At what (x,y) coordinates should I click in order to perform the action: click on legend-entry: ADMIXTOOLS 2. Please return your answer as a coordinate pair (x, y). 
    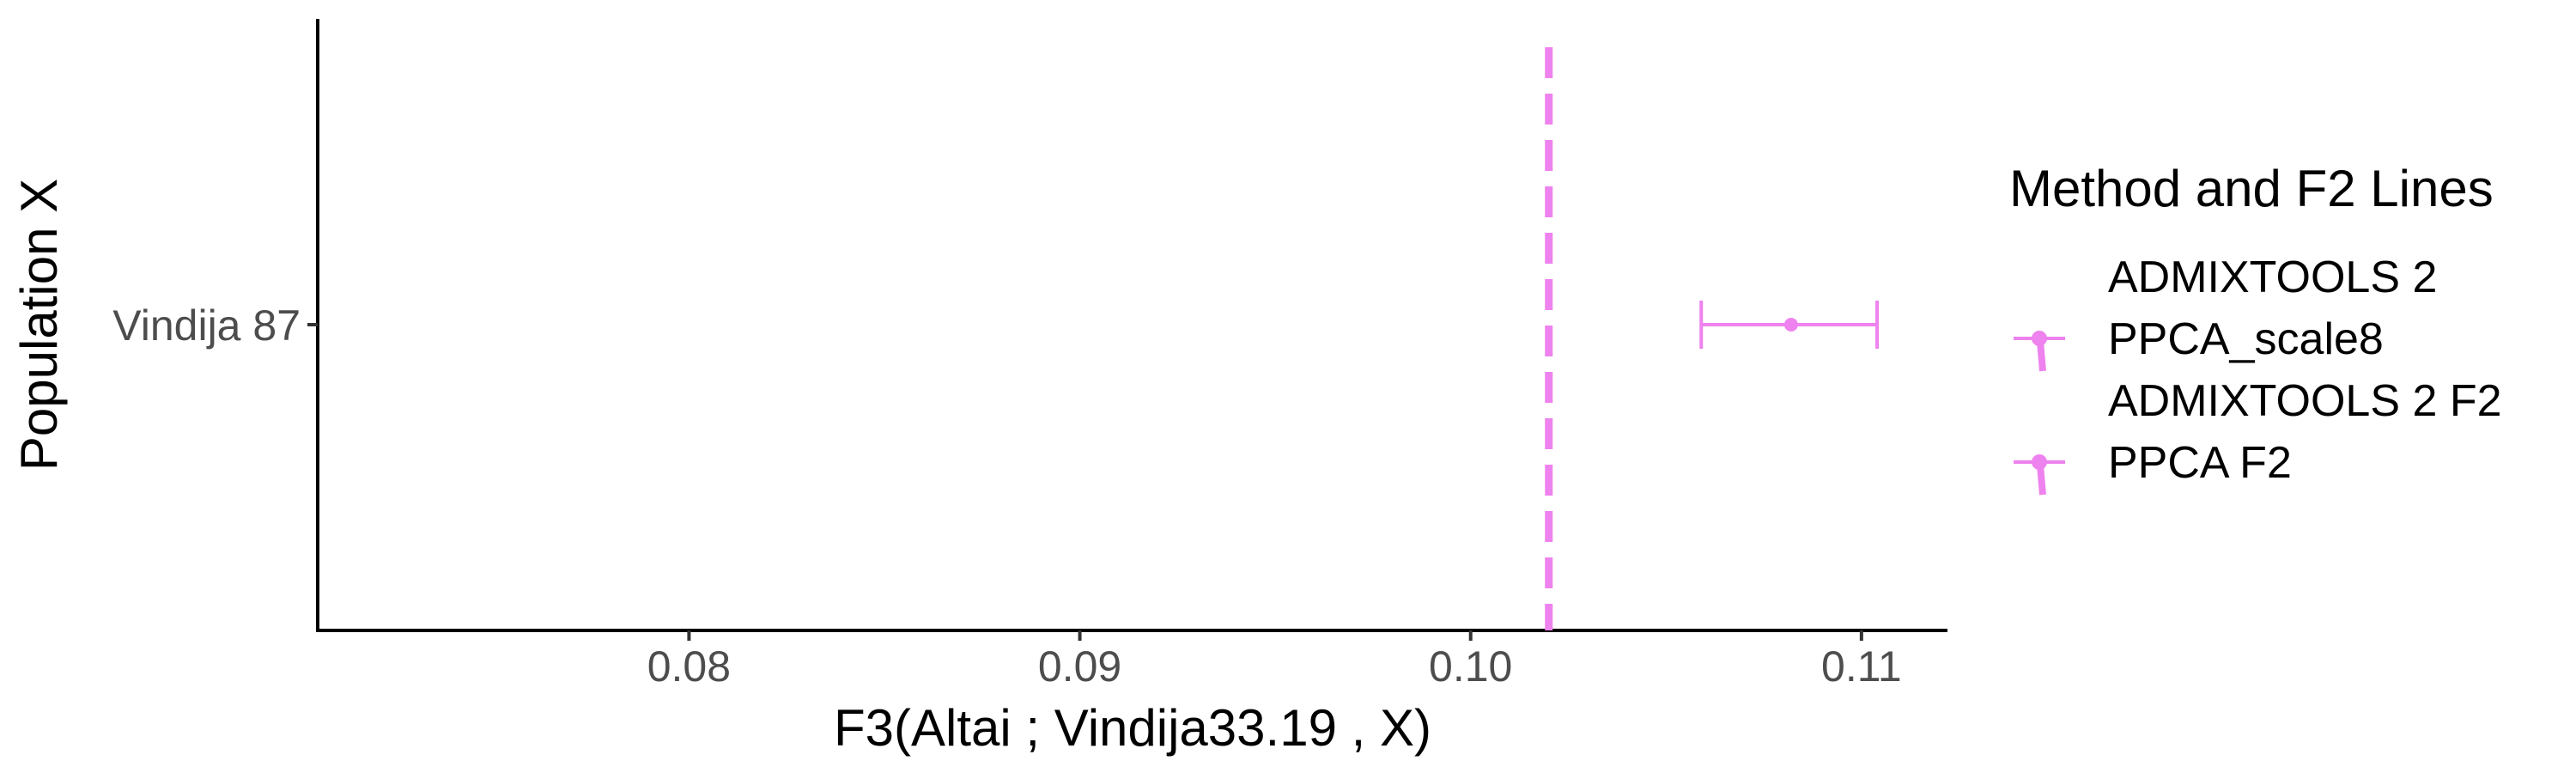
    Looking at the image, I should click on (2273, 277).